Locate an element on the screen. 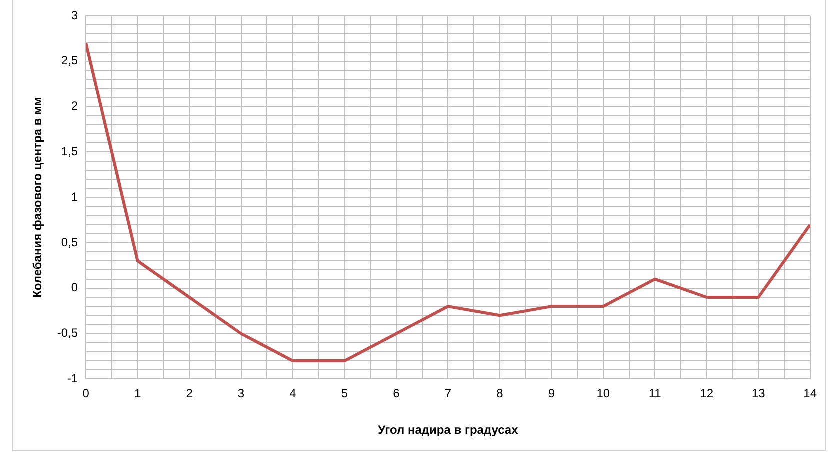 The image size is (830, 457). x-tick-label: 5 is located at coordinates (344, 393).